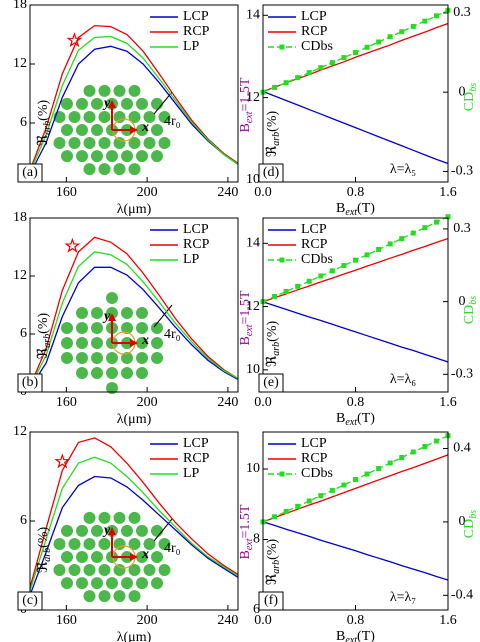 The width and height of the screenshot is (480, 642). Describe the element at coordinates (112, 531) in the screenshot. I see `y-arrow-head` at that location.